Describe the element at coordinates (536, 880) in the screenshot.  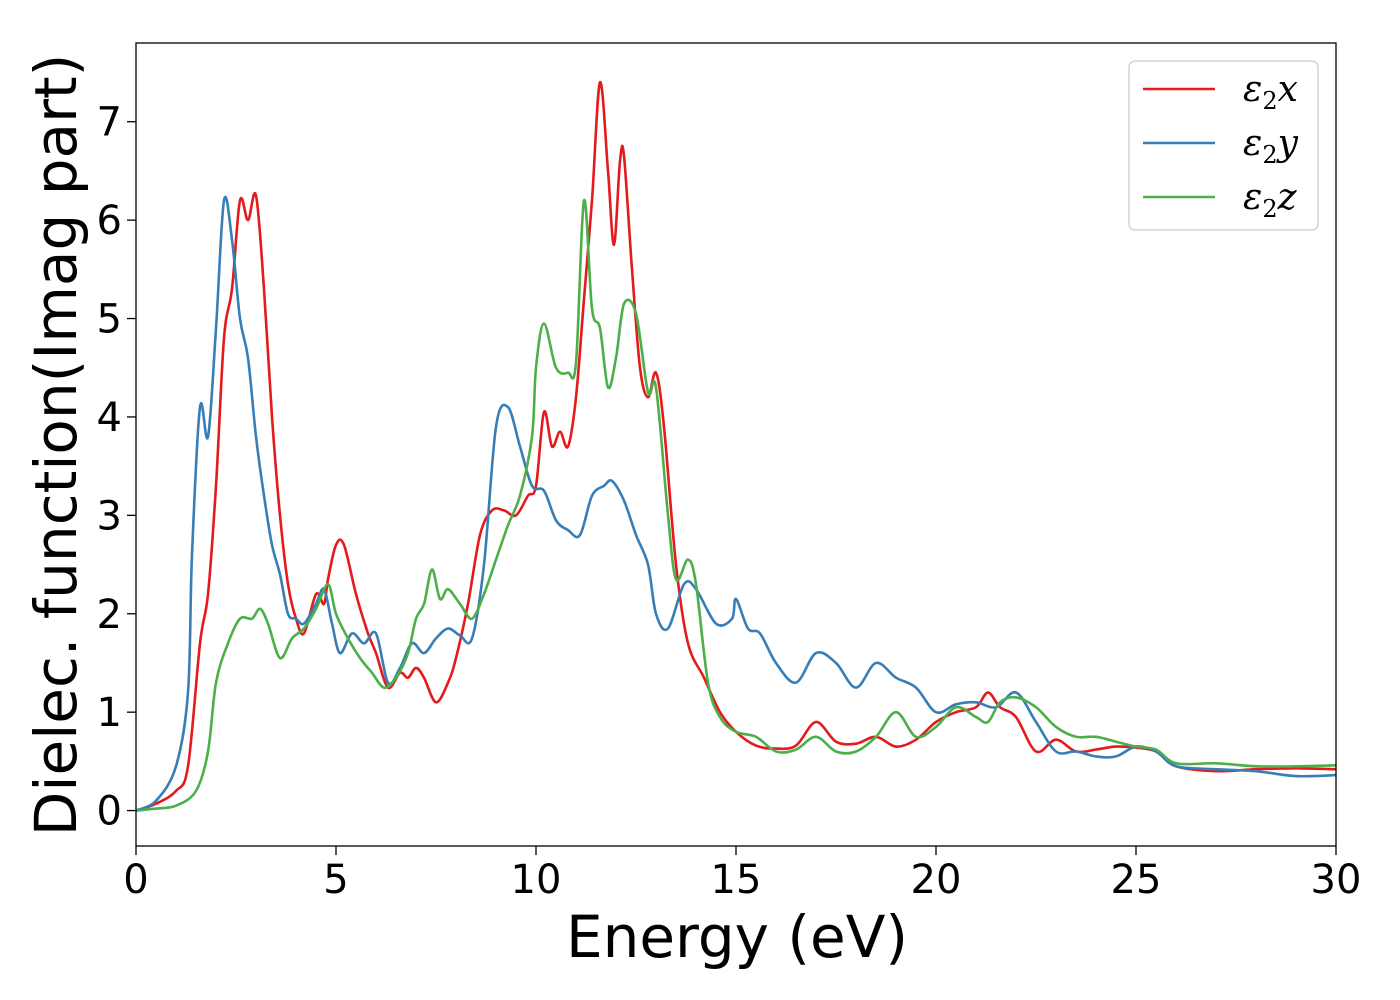
I see `x-tick-label: 10` at that location.